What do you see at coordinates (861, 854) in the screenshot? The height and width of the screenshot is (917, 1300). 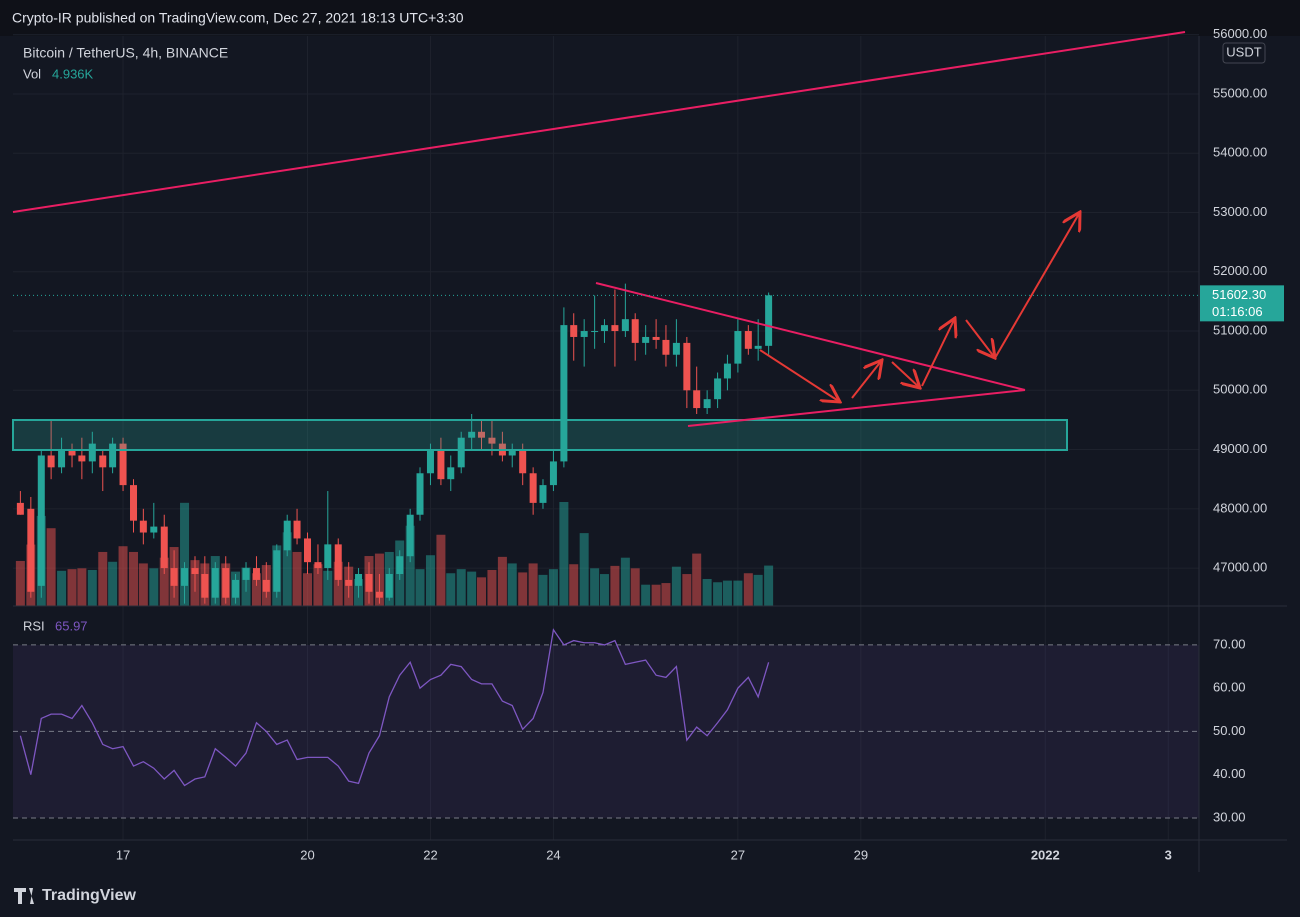 I see `x-tick-label: 29` at bounding box center [861, 854].